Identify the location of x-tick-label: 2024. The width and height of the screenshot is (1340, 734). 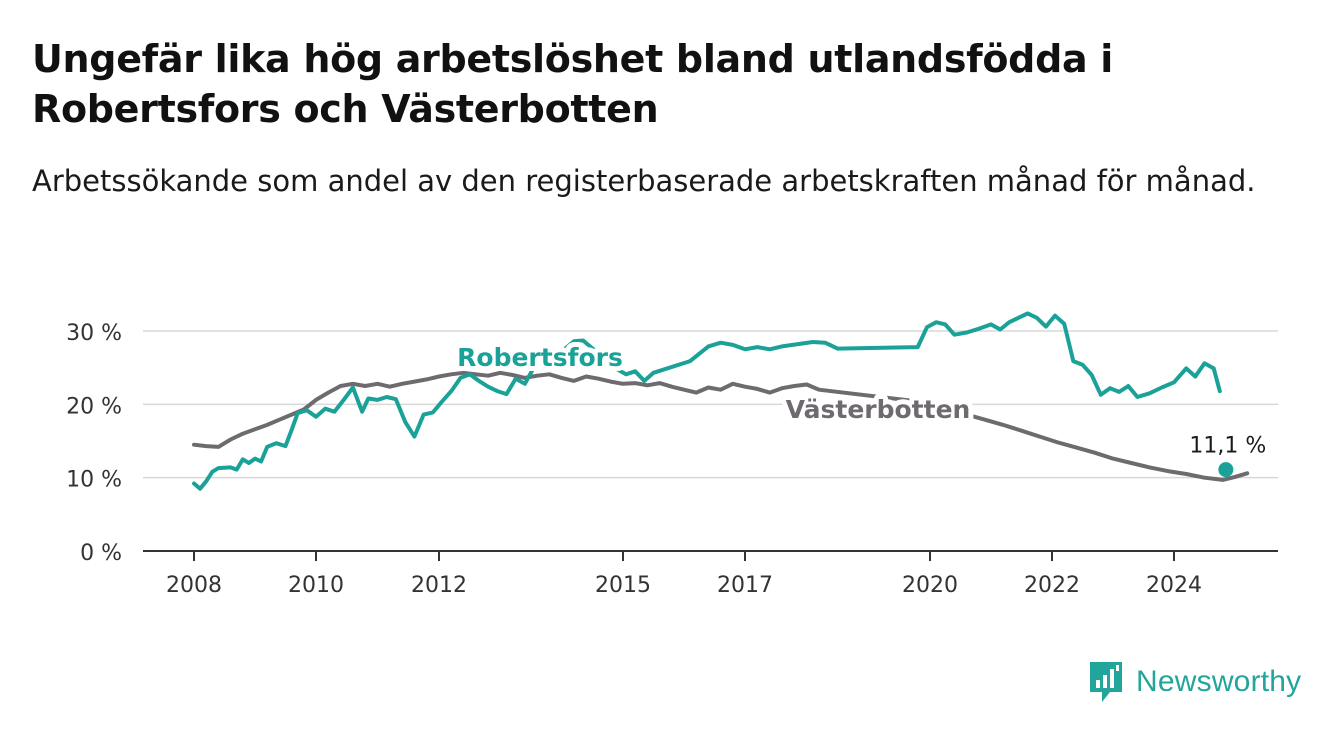
(1174, 585).